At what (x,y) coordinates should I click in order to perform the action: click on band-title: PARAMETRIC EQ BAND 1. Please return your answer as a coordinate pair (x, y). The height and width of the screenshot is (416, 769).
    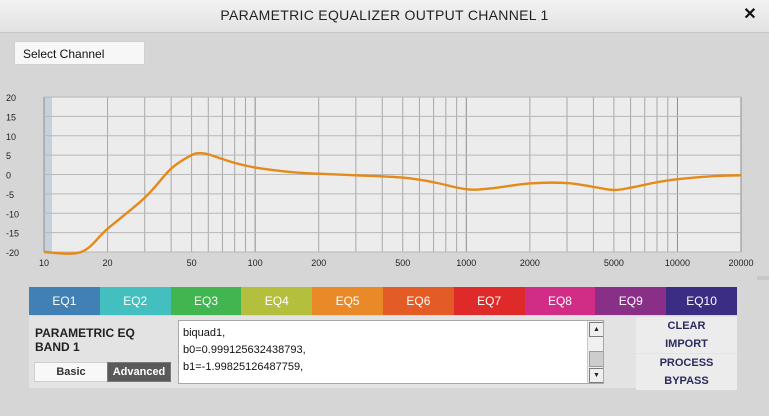
    Looking at the image, I should click on (85, 340).